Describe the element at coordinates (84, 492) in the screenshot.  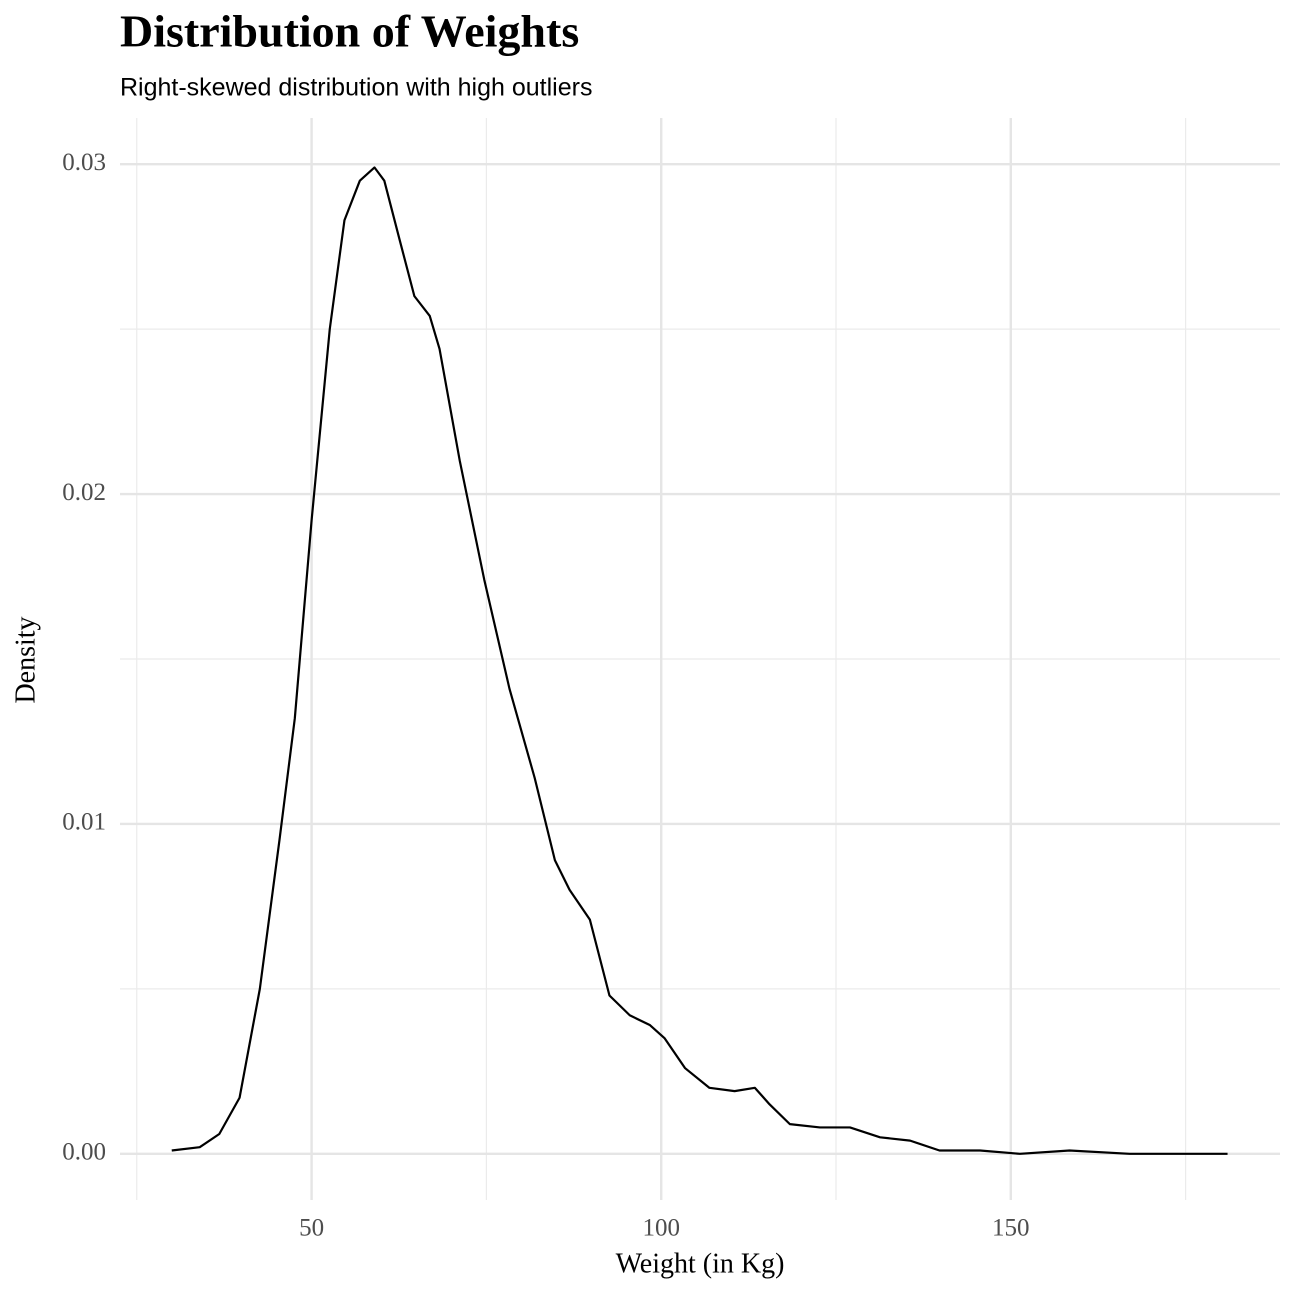
I see `y-tick-label: 0.02` at that location.